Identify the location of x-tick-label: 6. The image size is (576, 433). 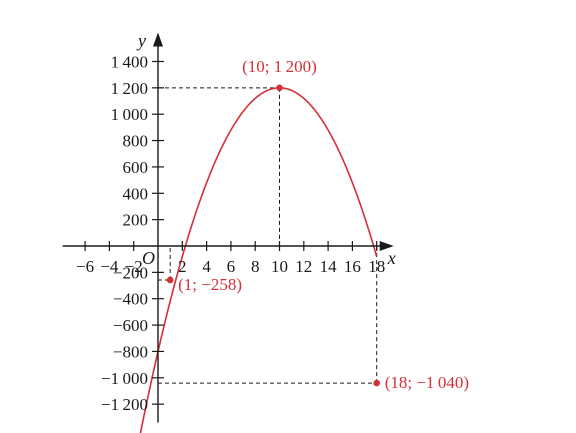
(231, 266).